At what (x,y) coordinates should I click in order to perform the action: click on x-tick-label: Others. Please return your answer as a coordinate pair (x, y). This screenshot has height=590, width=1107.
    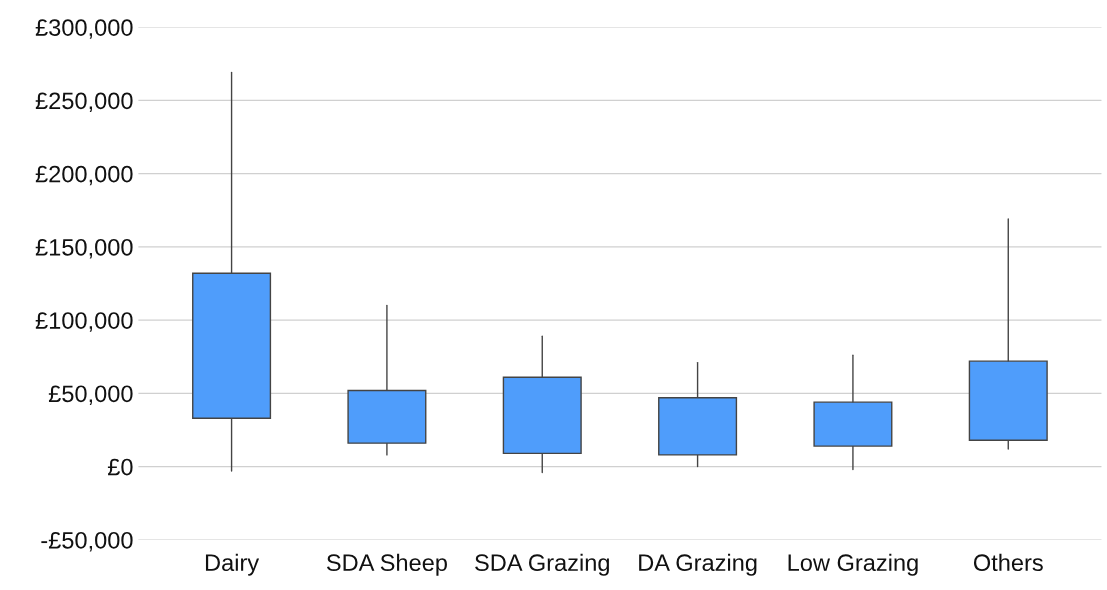
    Looking at the image, I should click on (1008, 562).